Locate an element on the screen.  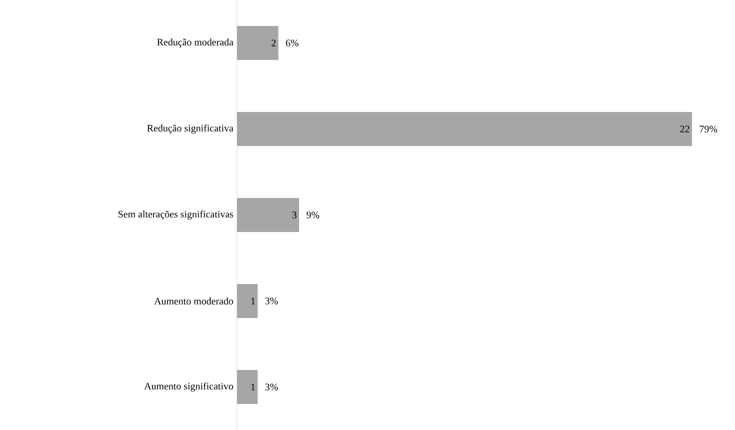
y-tick-label: Aumento moderado is located at coordinates (194, 301).